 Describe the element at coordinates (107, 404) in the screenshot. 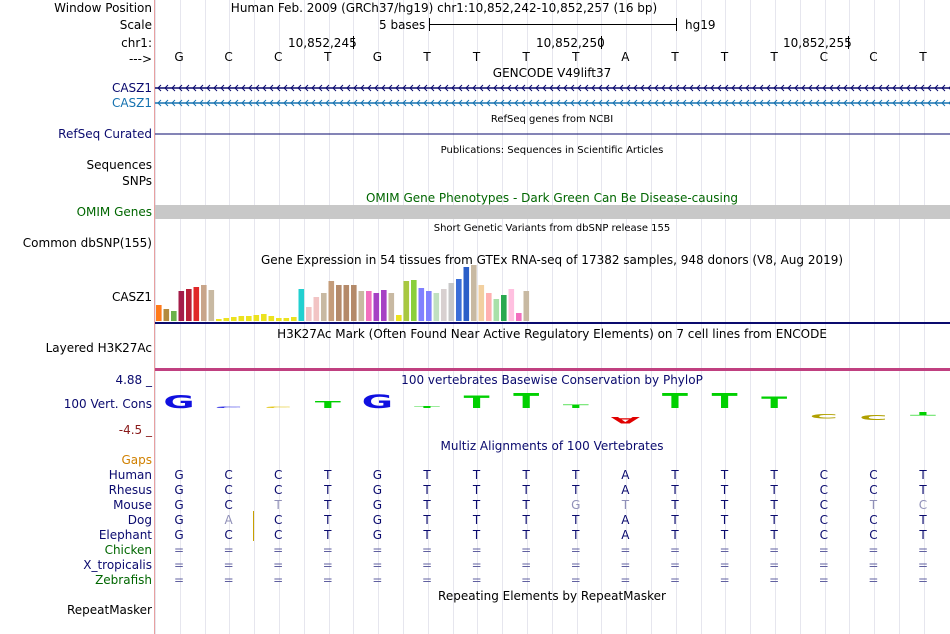

I see `conservation-track-label: 100 Vert. Cons` at that location.